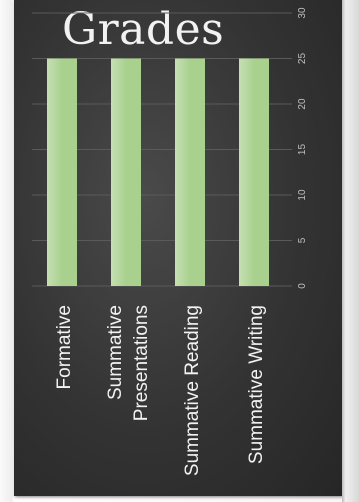 This screenshot has width=359, height=502. What do you see at coordinates (302, 150) in the screenshot?
I see `y-tick-label: 15` at bounding box center [302, 150].